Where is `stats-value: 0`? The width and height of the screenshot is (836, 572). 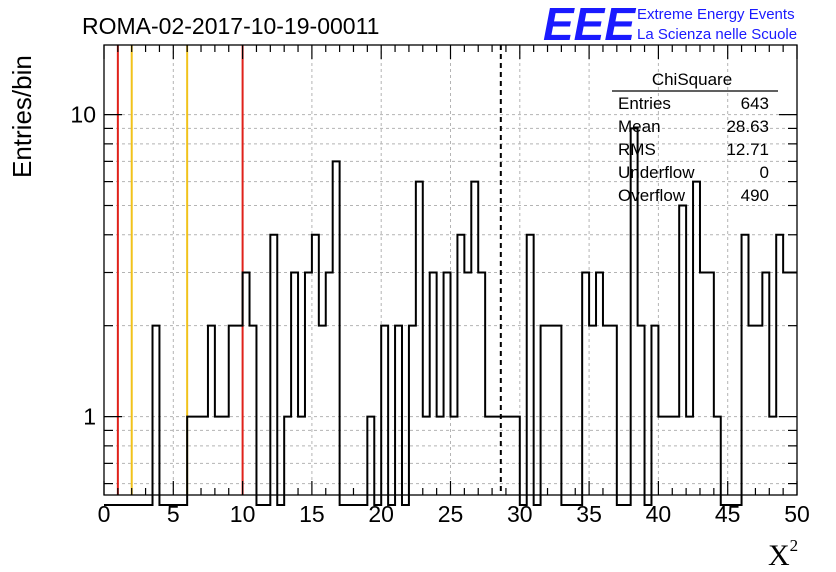 stats-value: 0 is located at coordinates (764, 172).